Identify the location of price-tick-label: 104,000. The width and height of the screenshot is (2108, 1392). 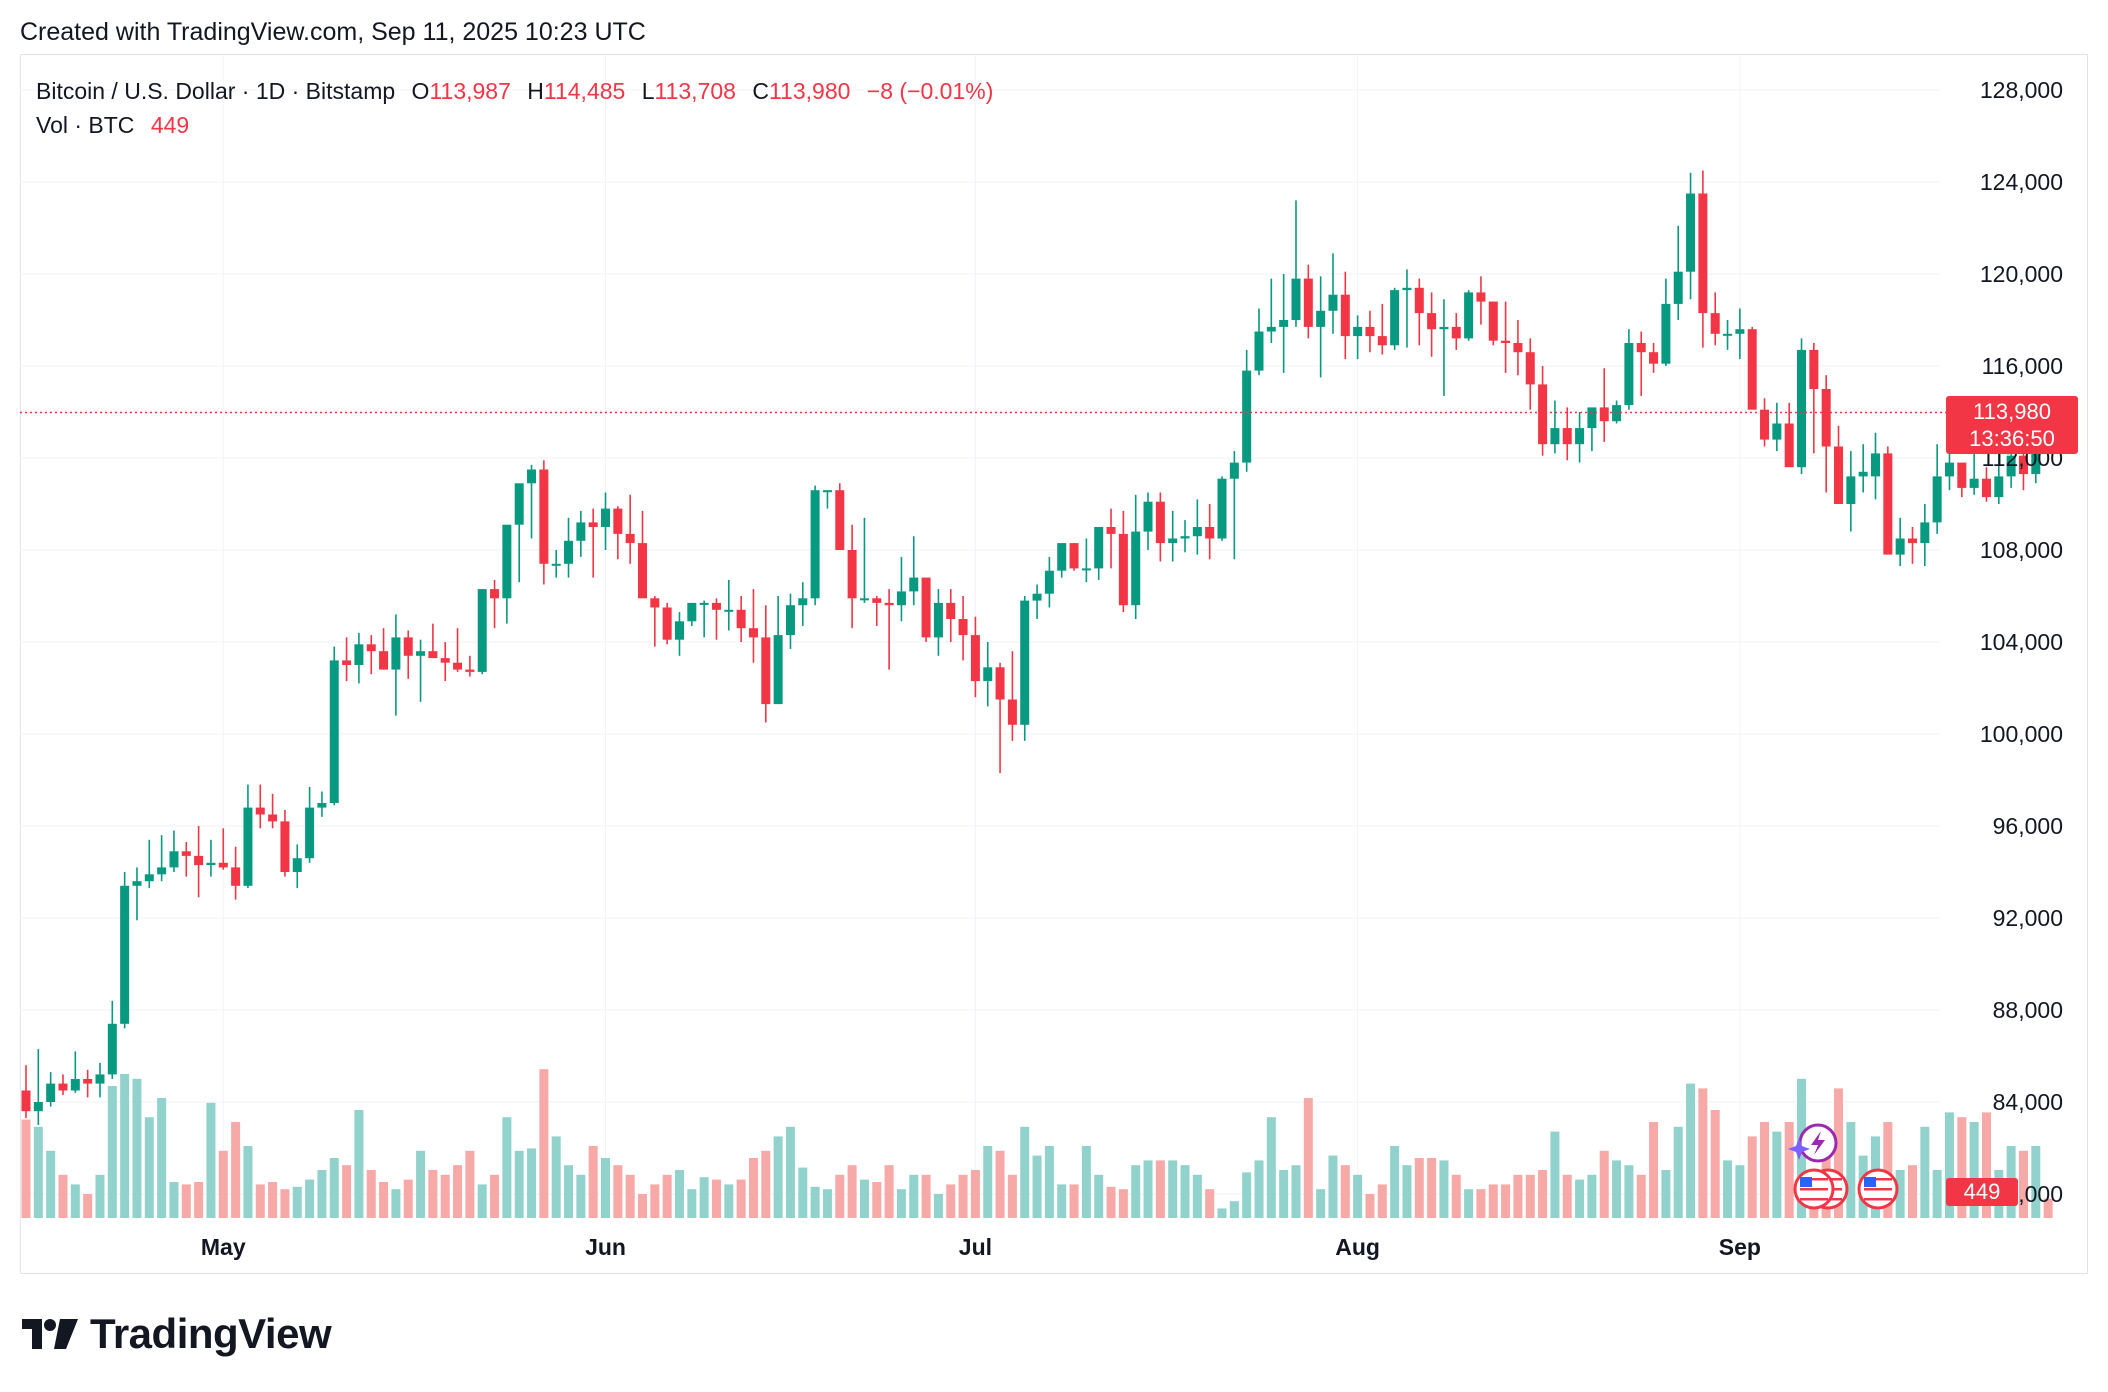
(2021, 642).